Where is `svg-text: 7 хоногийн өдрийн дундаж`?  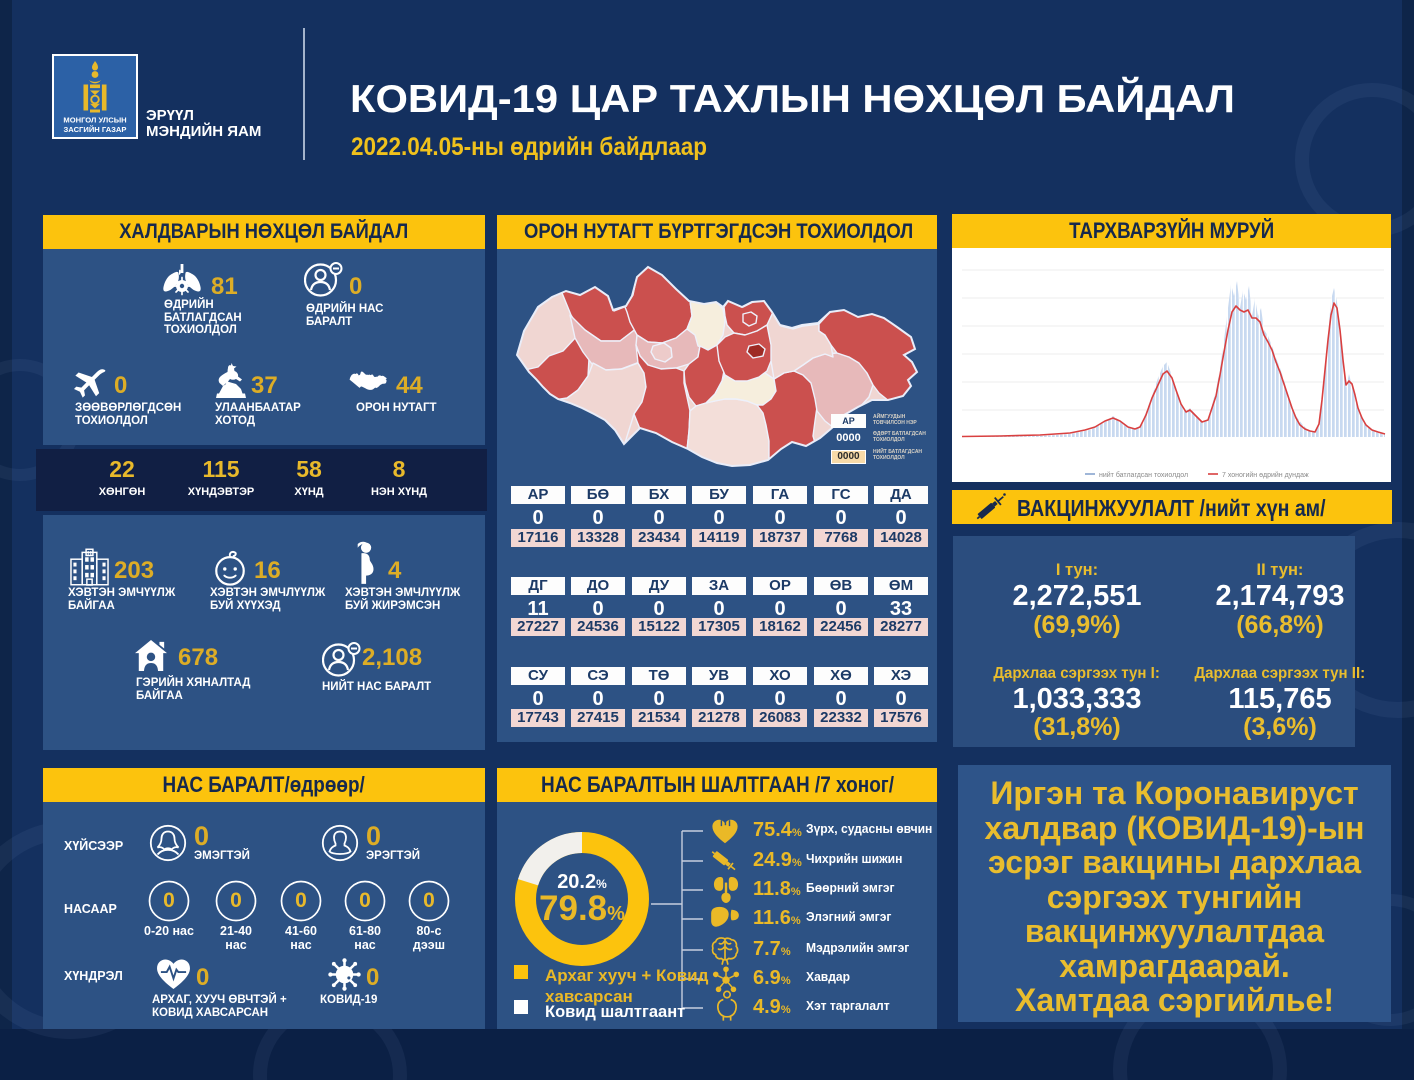
svg-text: 7 хоногийн өдрийн дундаж is located at coordinates (1265, 475).